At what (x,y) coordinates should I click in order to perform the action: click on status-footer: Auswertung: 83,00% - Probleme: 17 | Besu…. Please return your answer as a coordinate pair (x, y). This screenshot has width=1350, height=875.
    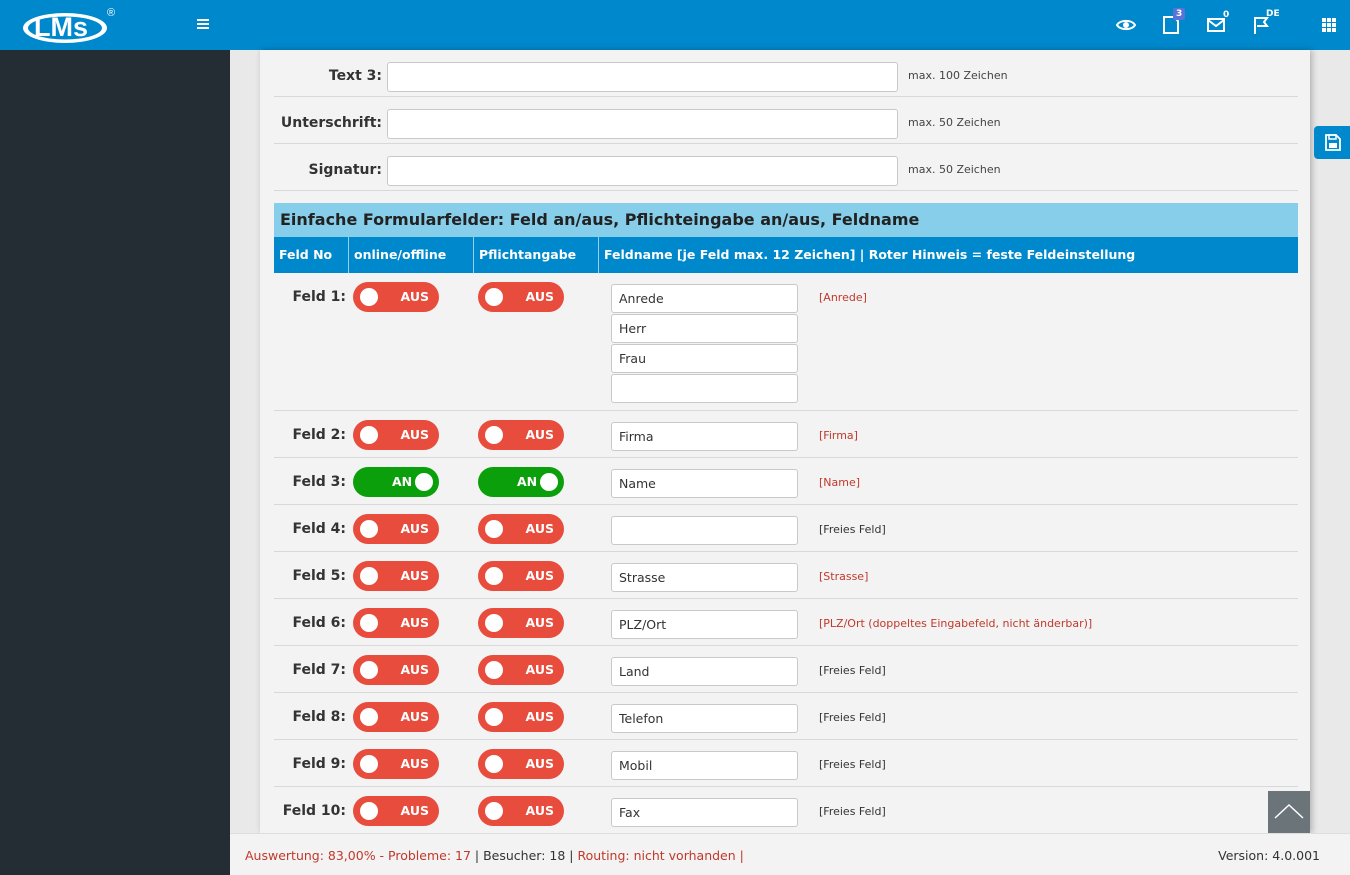
    Looking at the image, I should click on (790, 854).